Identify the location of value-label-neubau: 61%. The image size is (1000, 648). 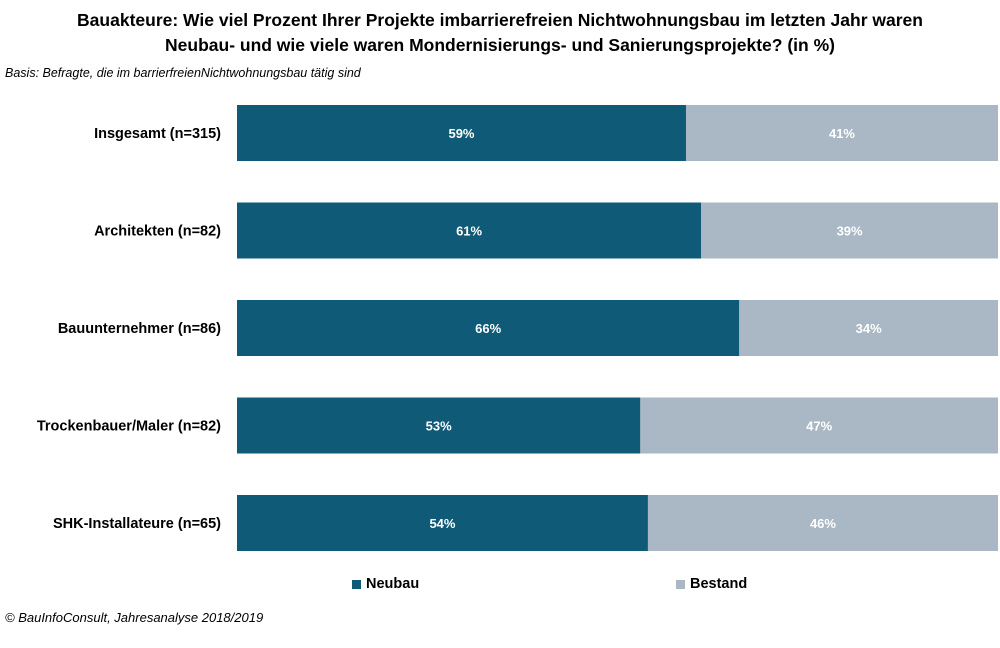
(469, 231).